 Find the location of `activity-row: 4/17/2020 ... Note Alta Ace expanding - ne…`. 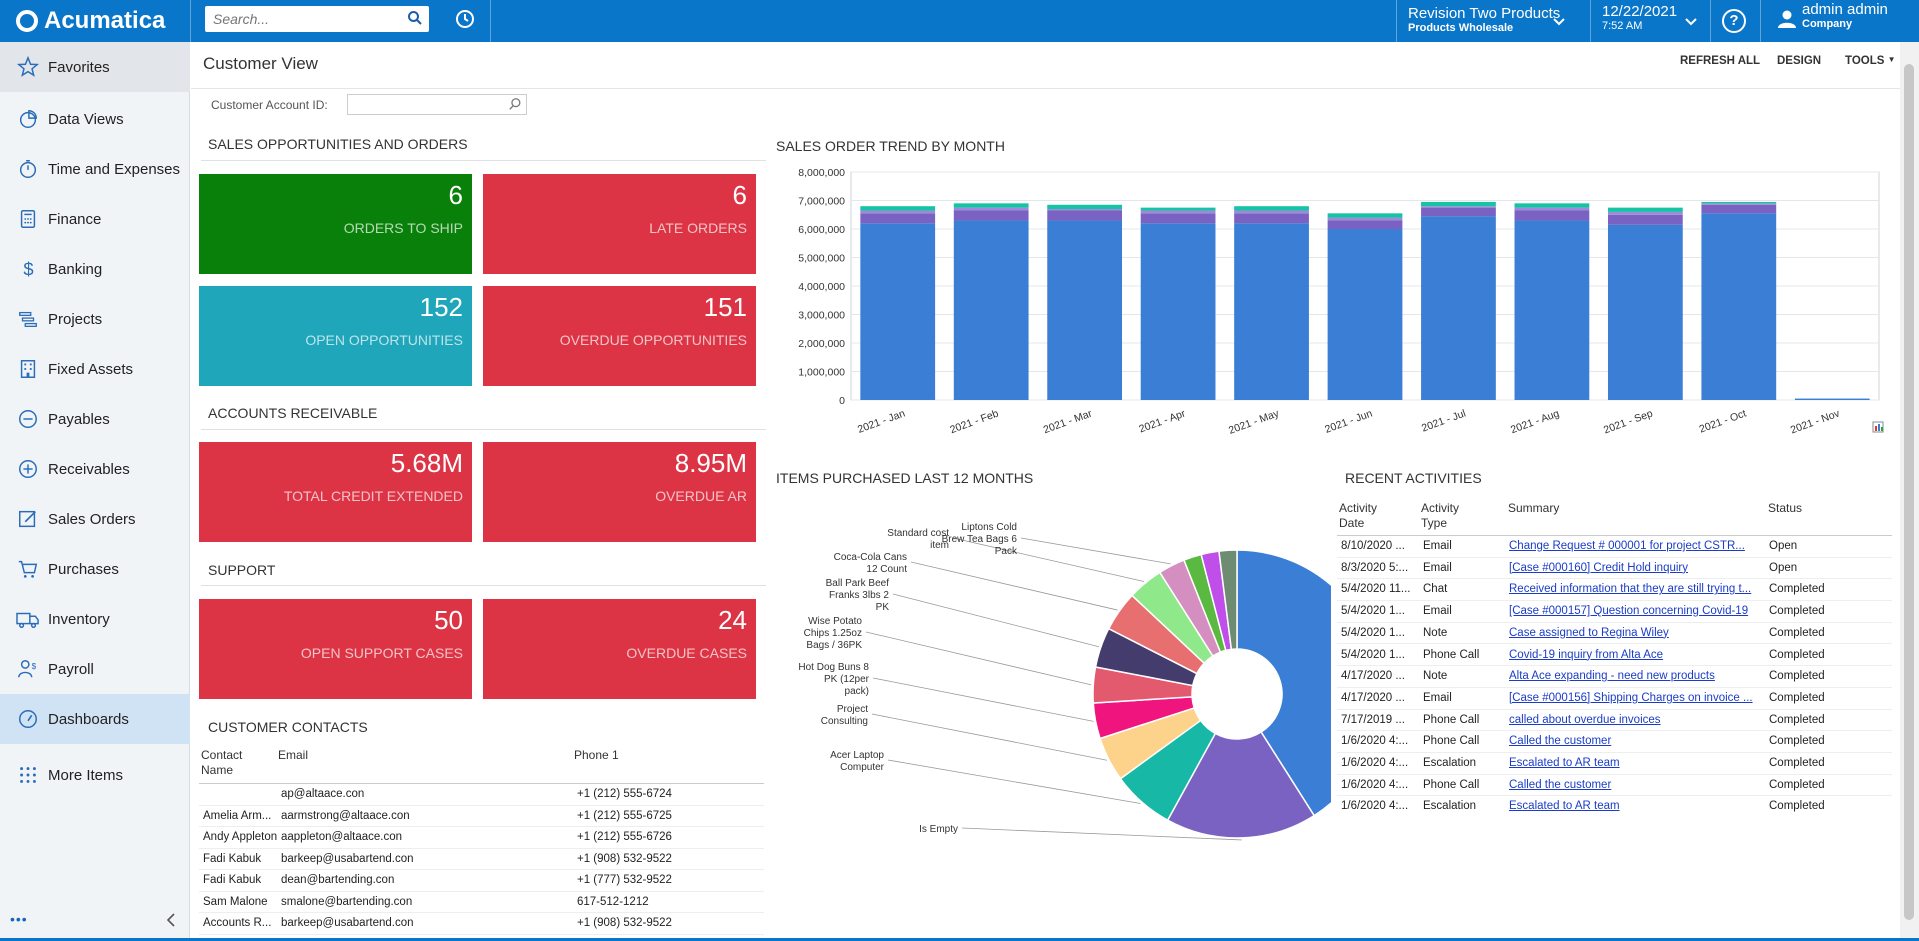

activity-row: 4/17/2020 ... Note Alta Ace expanding - ne… is located at coordinates (1614, 677).